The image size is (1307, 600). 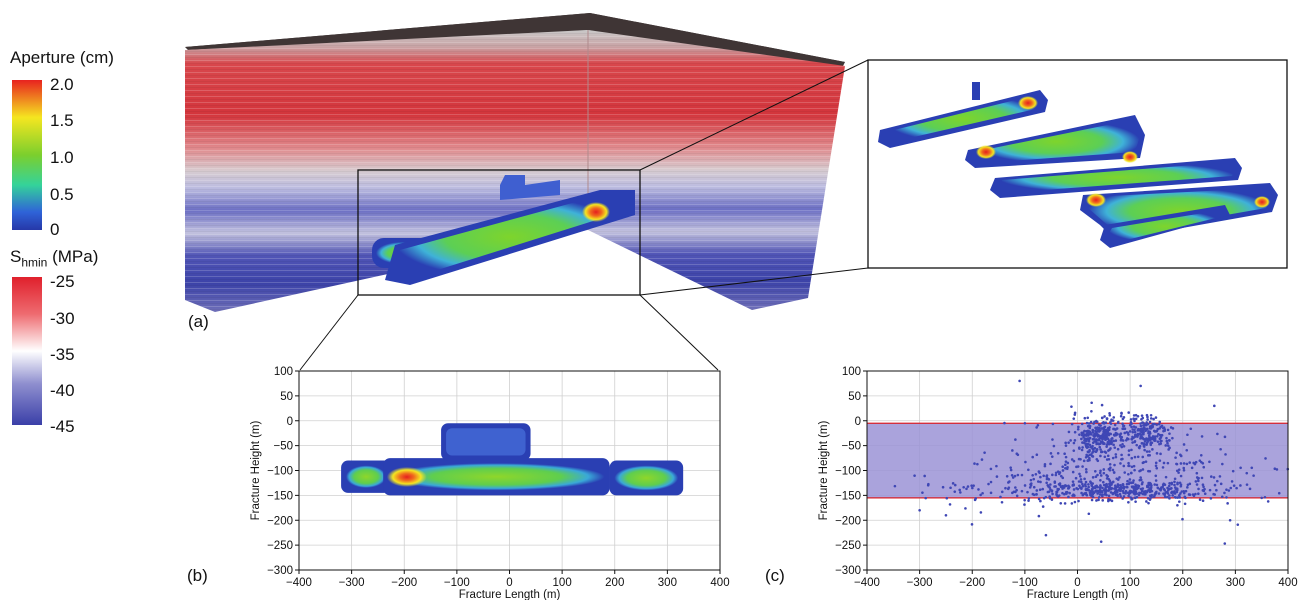 What do you see at coordinates (499, 232) in the screenshot?
I see `zoom-box-a` at bounding box center [499, 232].